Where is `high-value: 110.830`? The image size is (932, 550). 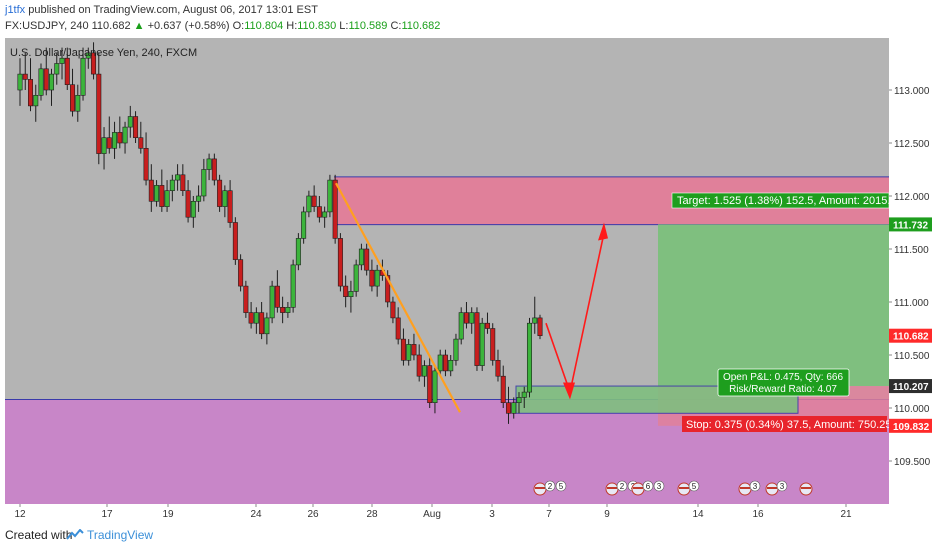
high-value: 110.830 is located at coordinates (317, 26).